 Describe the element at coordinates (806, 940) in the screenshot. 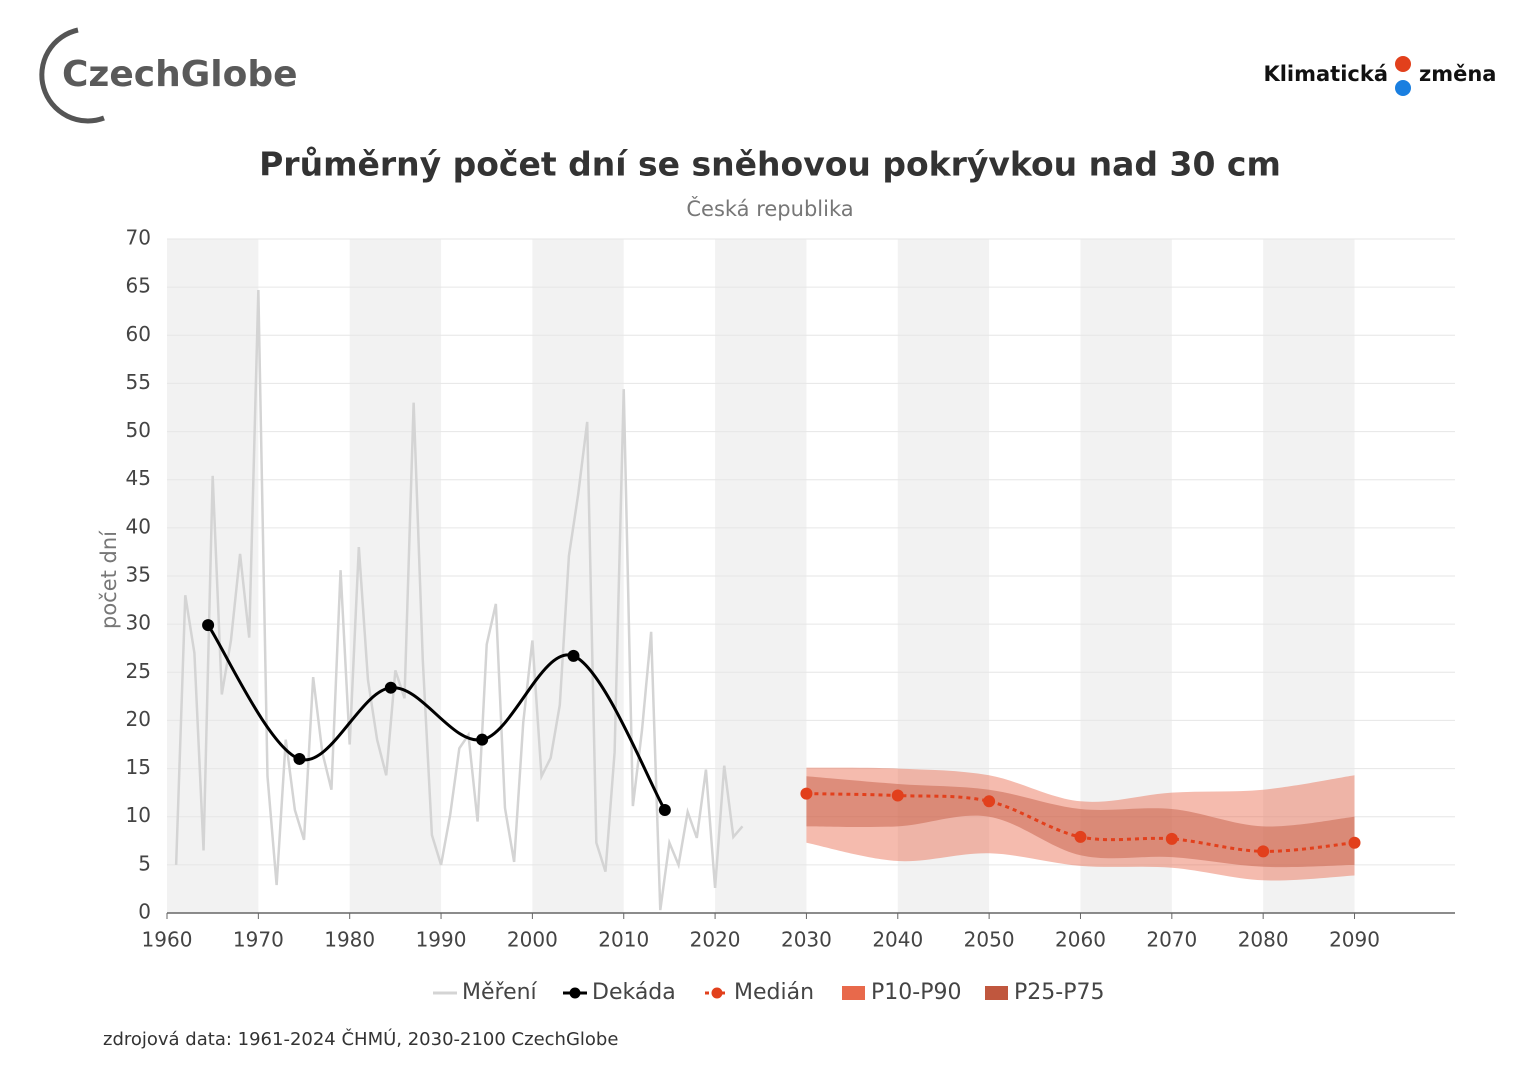

I see `x-tick-label: 2030` at that location.